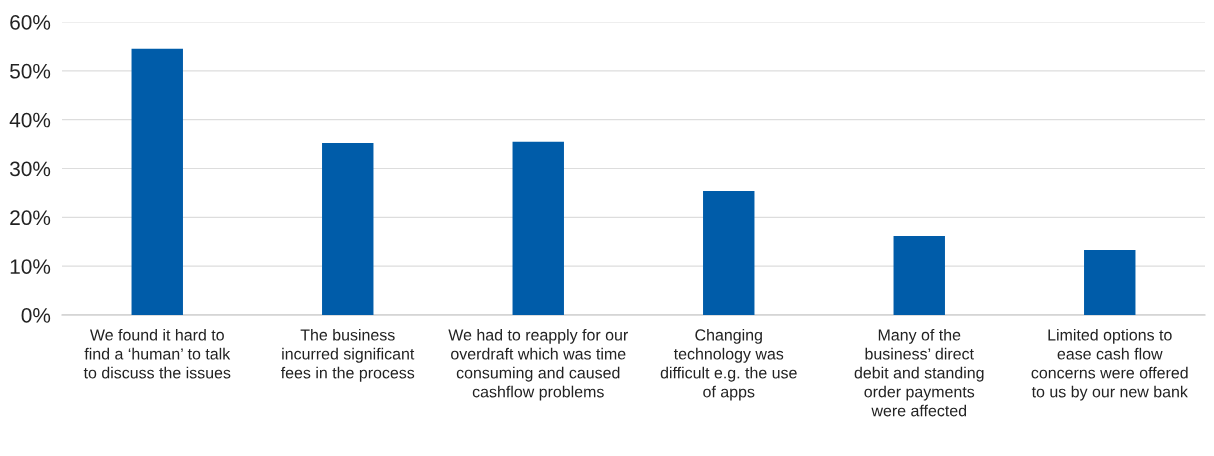  What do you see at coordinates (919, 372) in the screenshot?
I see `x-tick-label: Many of the business’ direct debit and standing order payments were affected` at bounding box center [919, 372].